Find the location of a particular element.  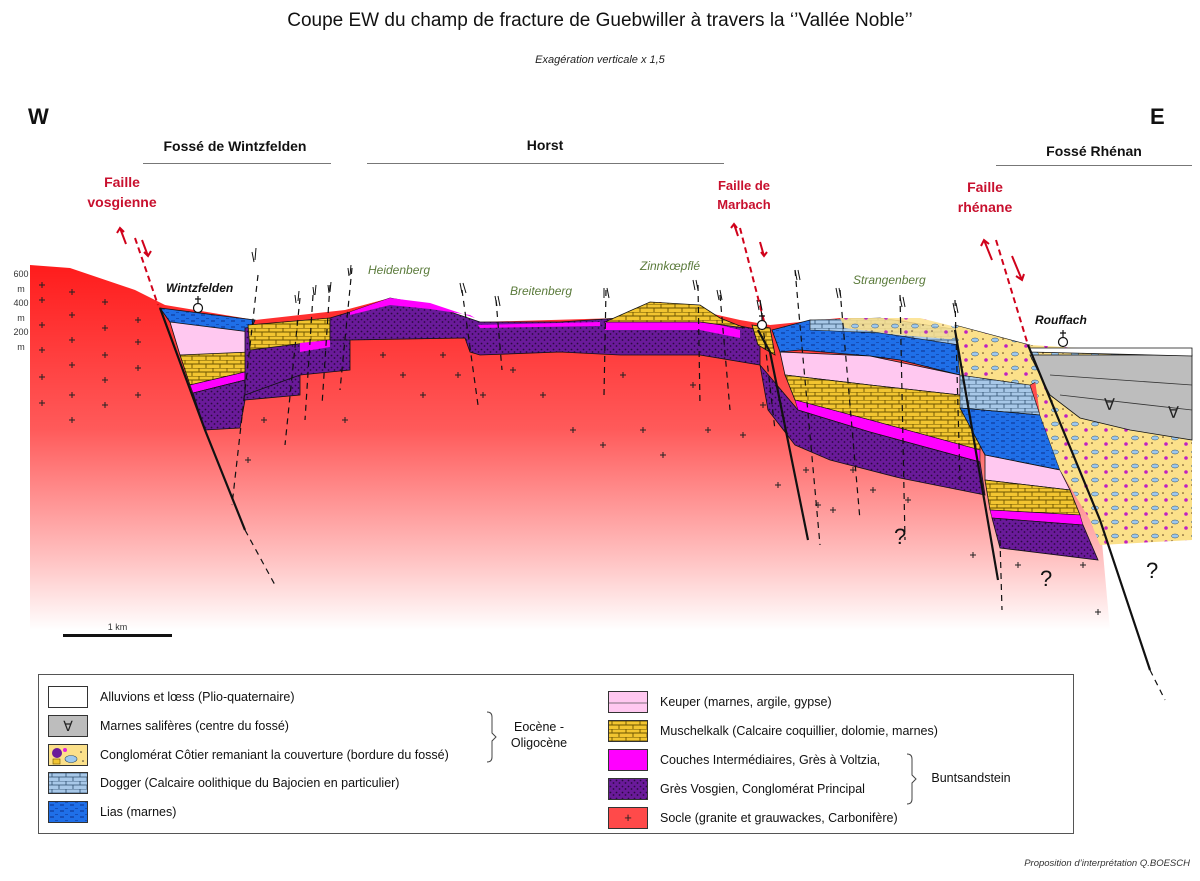

fault-motion-arrows is located at coordinates (570, 252).